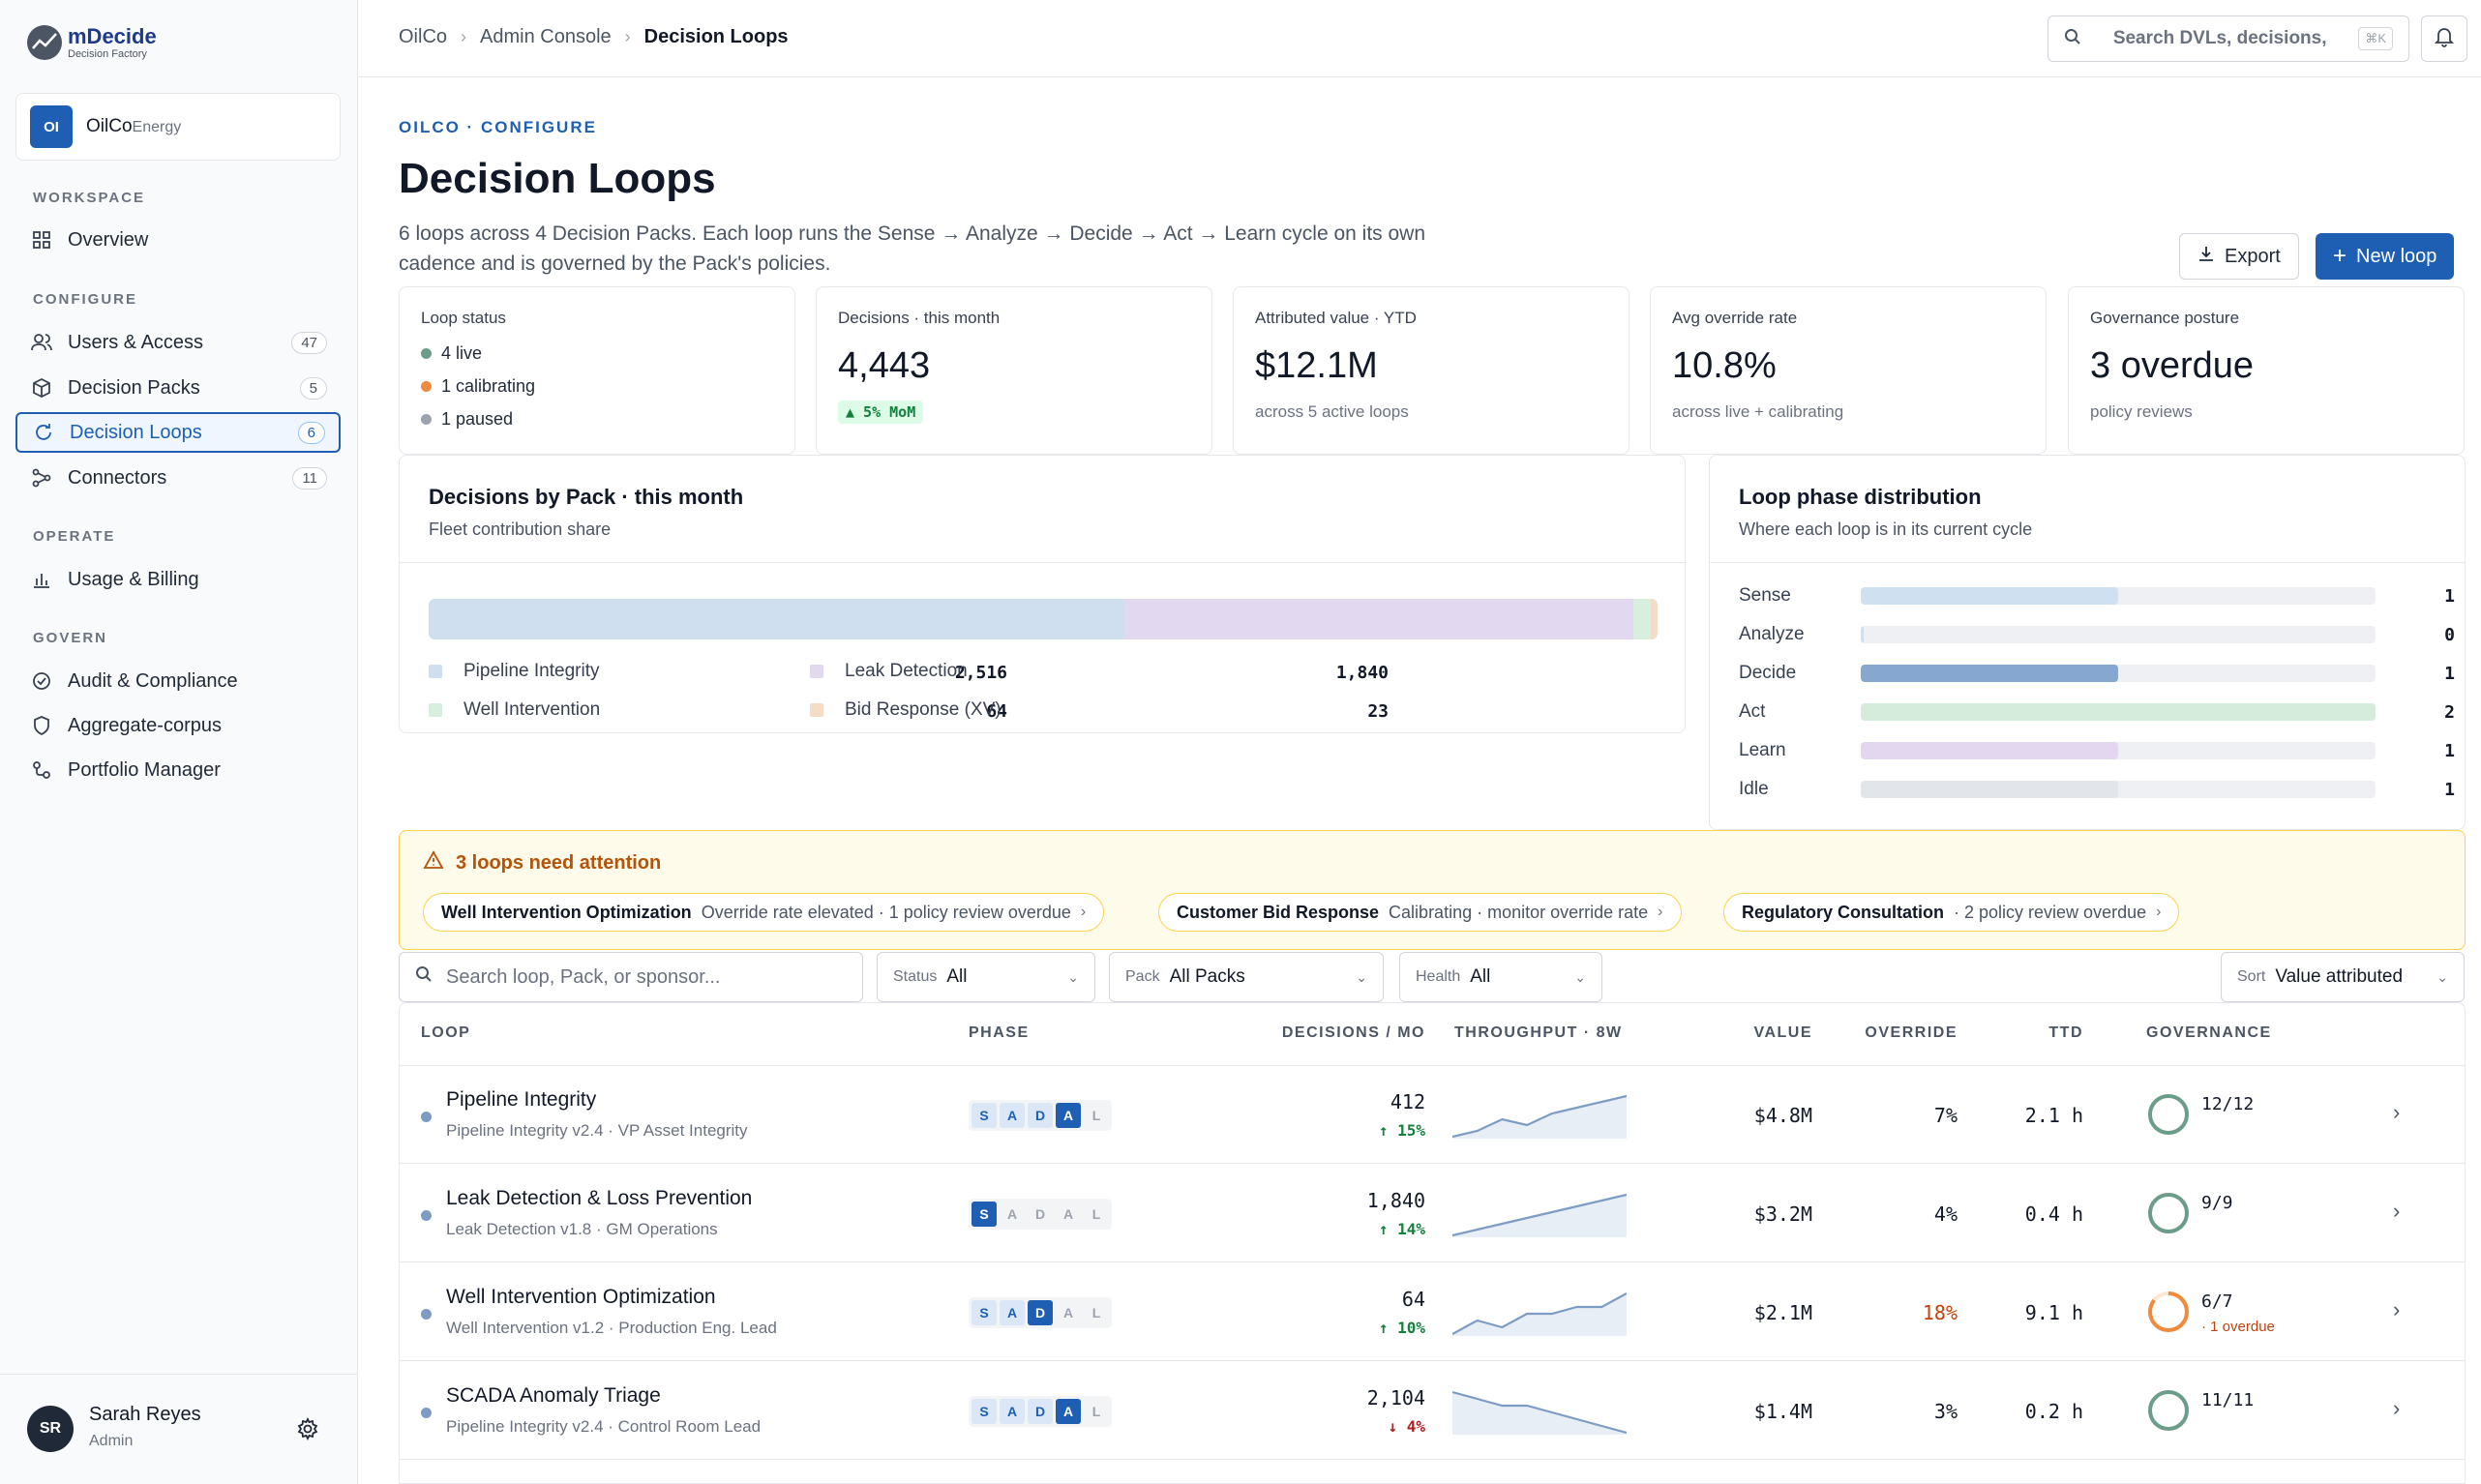 The height and width of the screenshot is (1484, 2481). I want to click on kpi-value: 4,443, so click(884, 365).